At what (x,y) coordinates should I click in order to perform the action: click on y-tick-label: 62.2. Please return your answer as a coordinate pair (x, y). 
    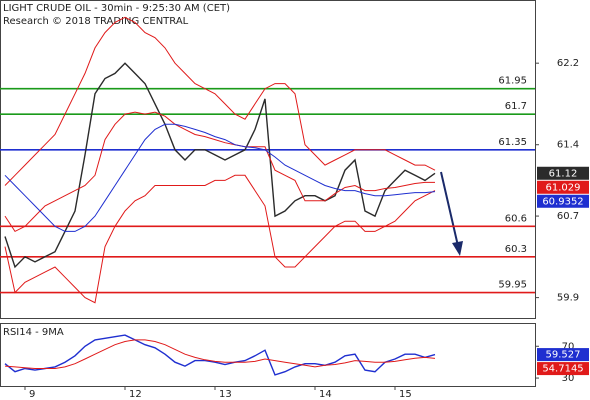
    Looking at the image, I should click on (568, 63).